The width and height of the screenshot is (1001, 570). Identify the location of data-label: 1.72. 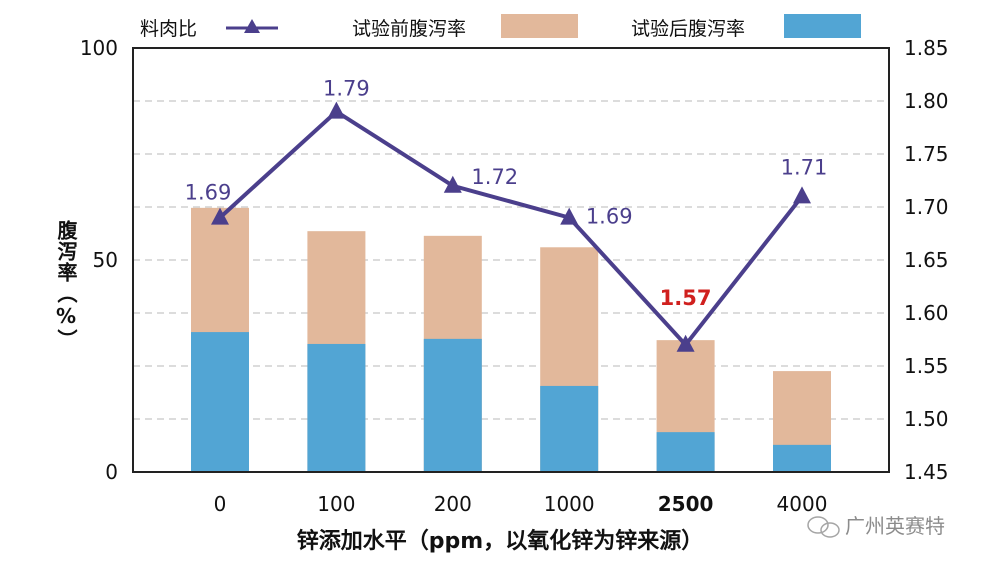
(494, 177).